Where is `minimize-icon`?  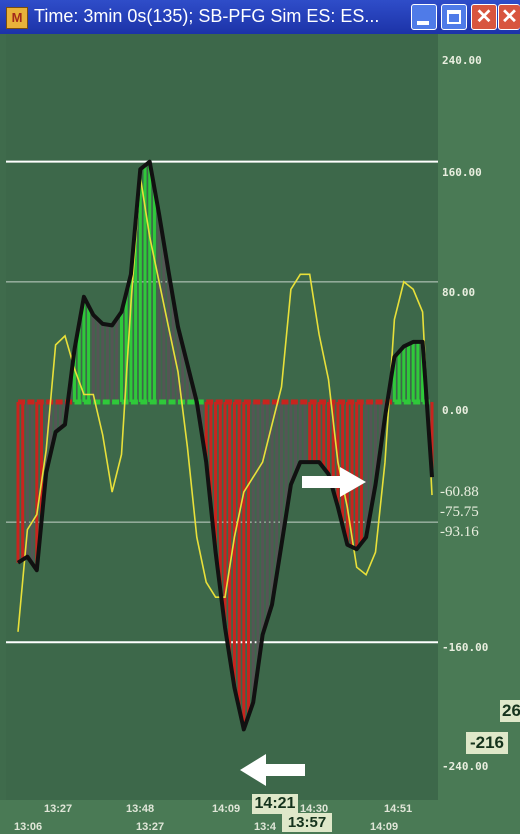
minimize-icon is located at coordinates (423, 23).